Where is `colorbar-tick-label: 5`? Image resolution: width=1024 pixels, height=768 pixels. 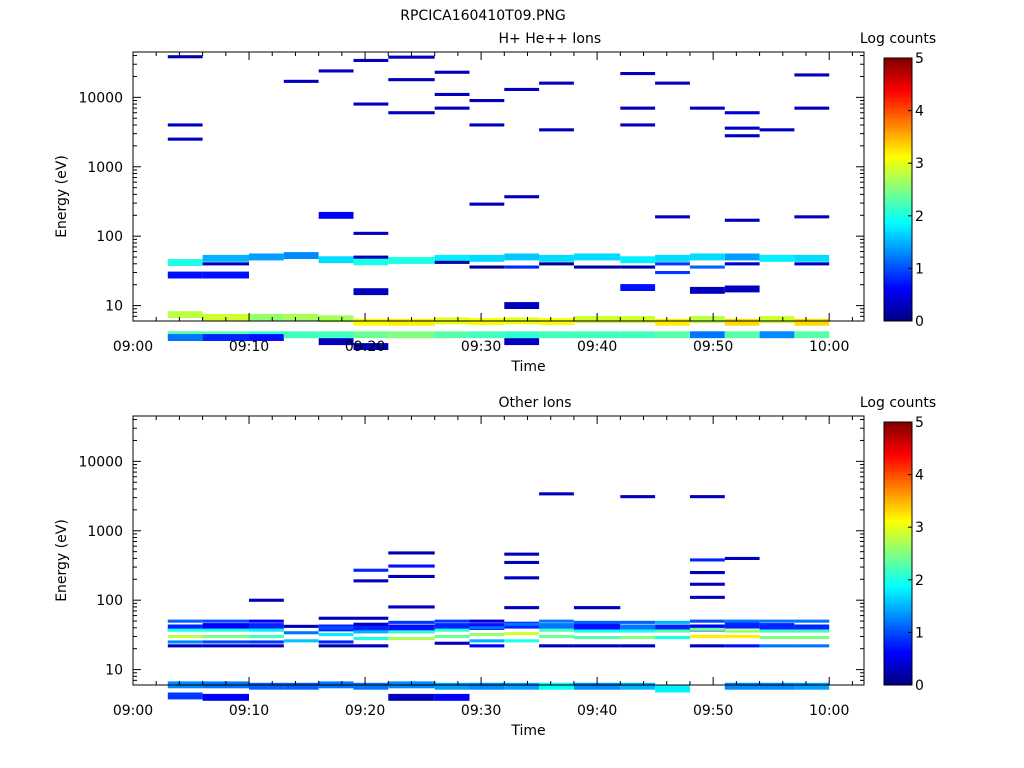
colorbar-tick-label: 5 is located at coordinates (919, 59).